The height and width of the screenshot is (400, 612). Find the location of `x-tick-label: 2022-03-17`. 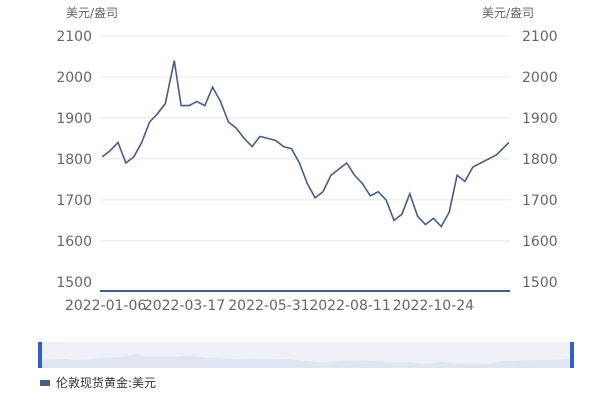

x-tick-label: 2022-03-17 is located at coordinates (184, 306).